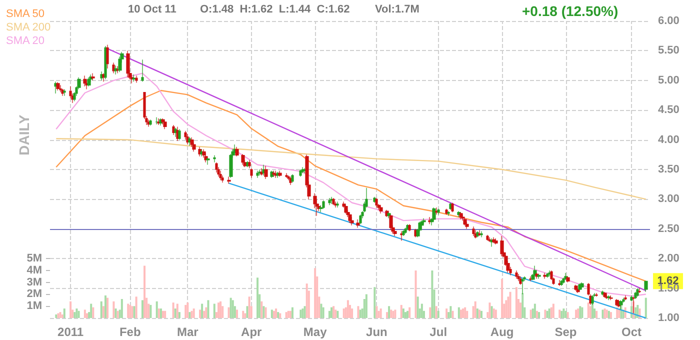 Image resolution: width=700 pixels, height=340 pixels. What do you see at coordinates (34, 270) in the screenshot?
I see `y2-tick-label: 4M` at bounding box center [34, 270].